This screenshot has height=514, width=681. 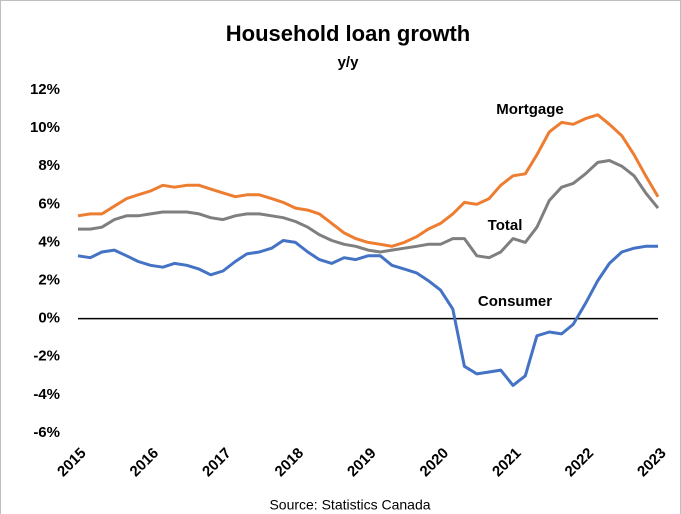 What do you see at coordinates (46, 432) in the screenshot?
I see `y-tick-label: -6%` at bounding box center [46, 432].